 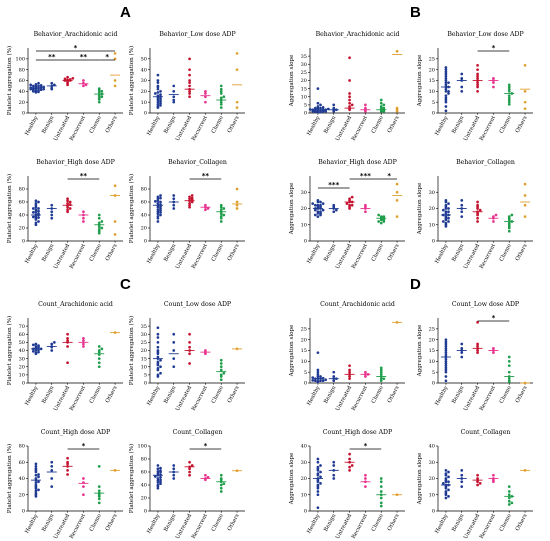 What do you see at coordinates (84, 176) in the screenshot?
I see `significance-label: **` at bounding box center [84, 176].